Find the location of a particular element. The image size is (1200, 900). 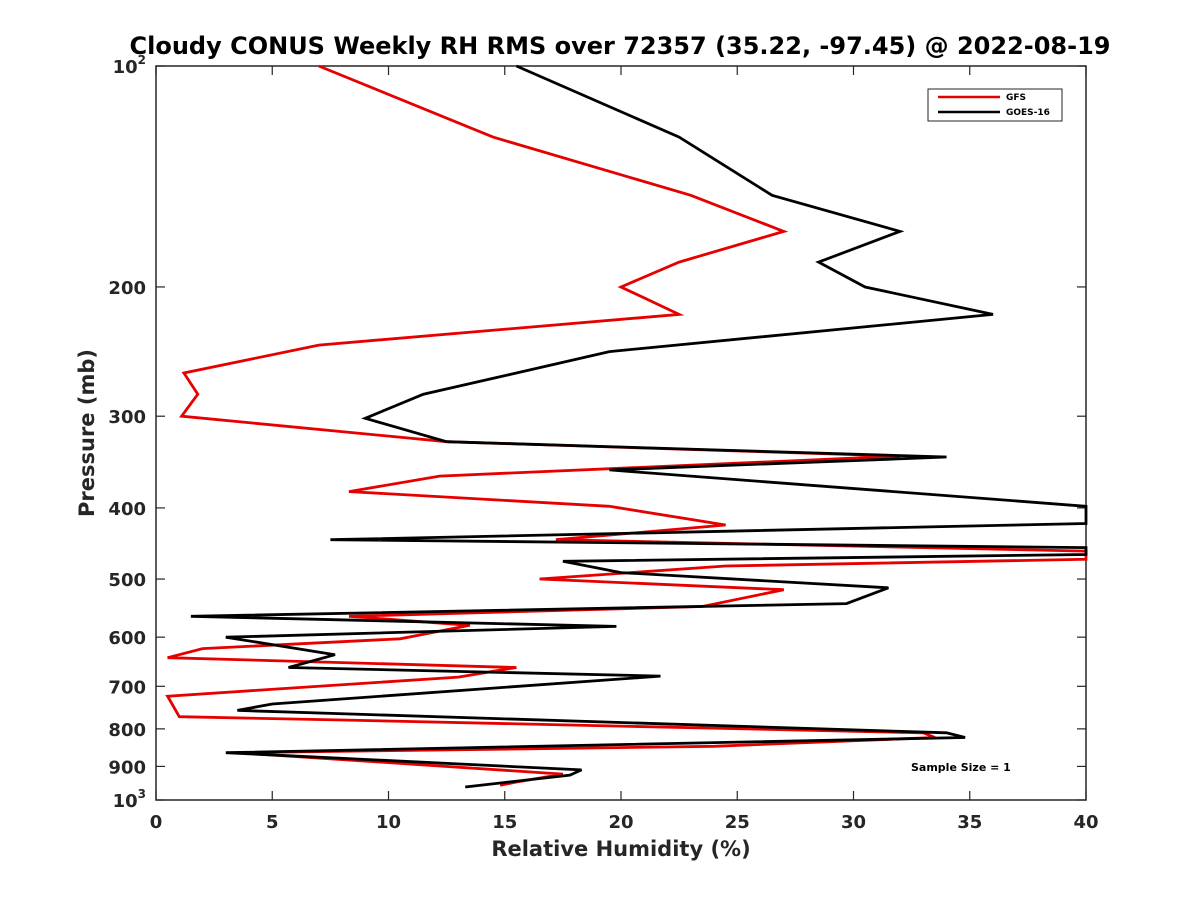

y-tick-label: 500 is located at coordinates (127, 580).